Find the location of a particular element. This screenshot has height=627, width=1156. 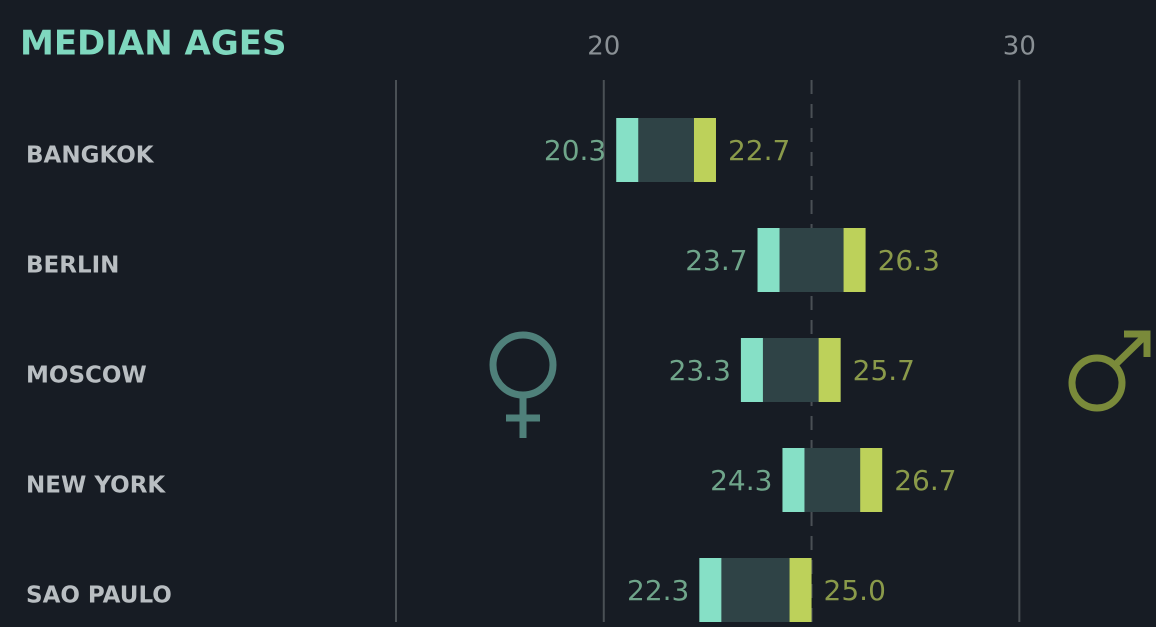

male-value-label: 26.7 is located at coordinates (925, 480).